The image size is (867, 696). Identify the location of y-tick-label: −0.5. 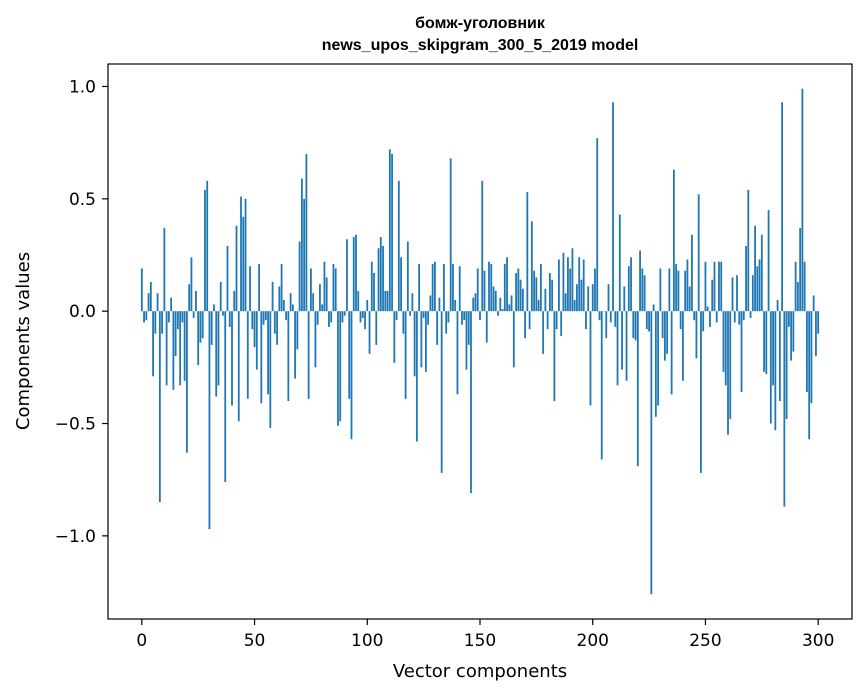
(75, 425).